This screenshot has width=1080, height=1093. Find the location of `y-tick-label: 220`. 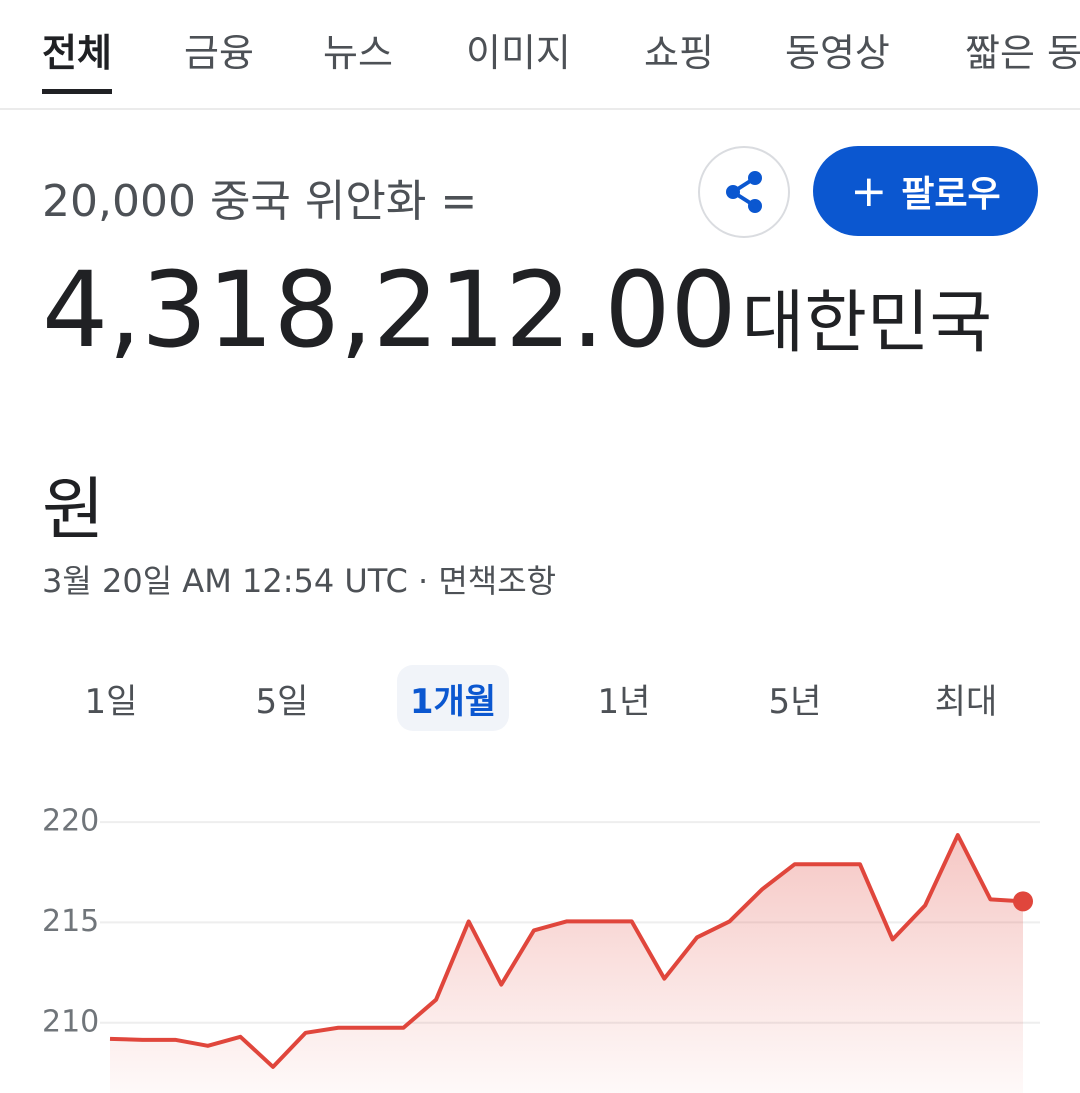

y-tick-label: 220 is located at coordinates (70, 821).